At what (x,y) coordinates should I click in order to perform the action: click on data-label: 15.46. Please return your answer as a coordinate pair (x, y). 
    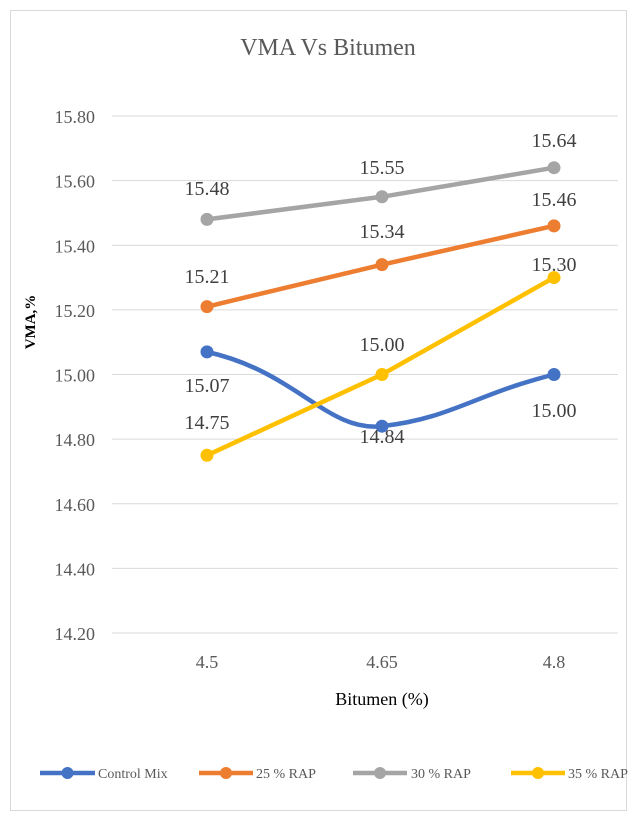
    Looking at the image, I should click on (554, 200).